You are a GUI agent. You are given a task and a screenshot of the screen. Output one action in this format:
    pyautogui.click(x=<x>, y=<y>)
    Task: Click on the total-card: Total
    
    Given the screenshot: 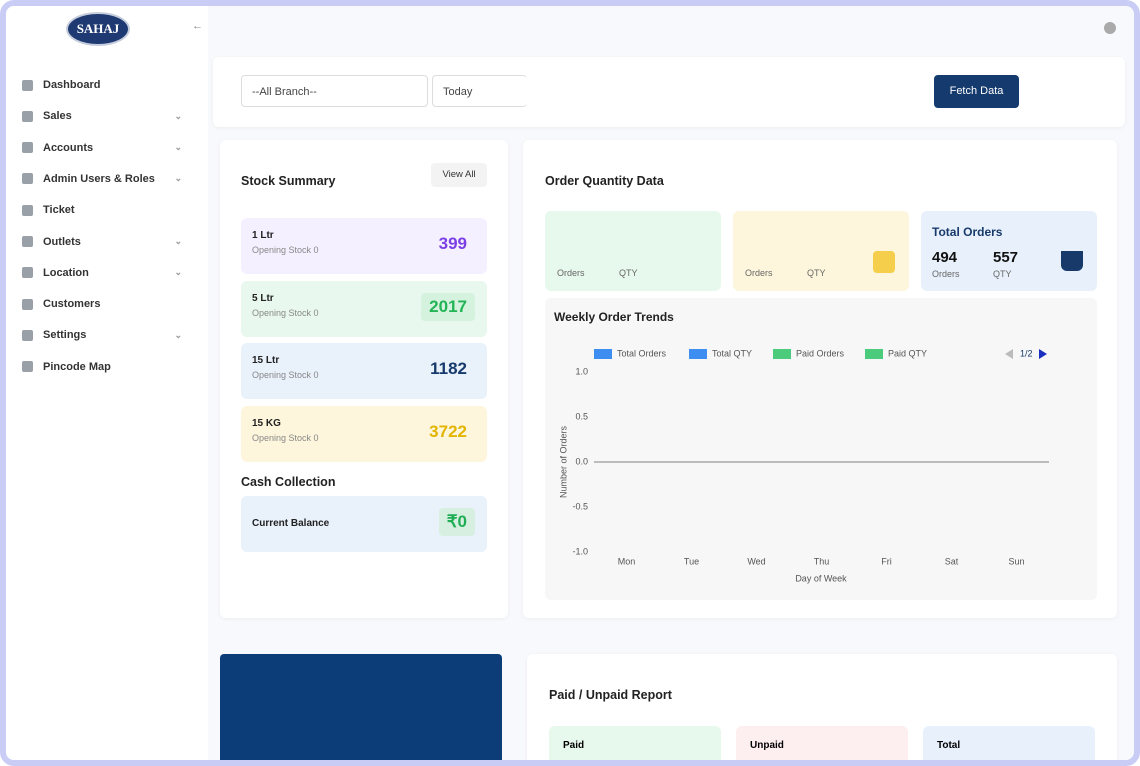 What is the action you would take?
    pyautogui.click(x=1009, y=743)
    